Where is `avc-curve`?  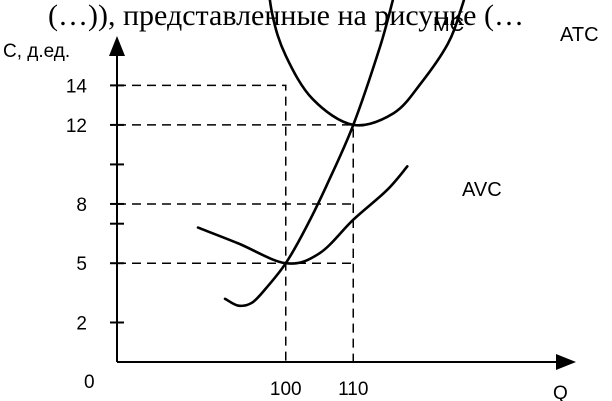
avc-curve is located at coordinates (302, 215).